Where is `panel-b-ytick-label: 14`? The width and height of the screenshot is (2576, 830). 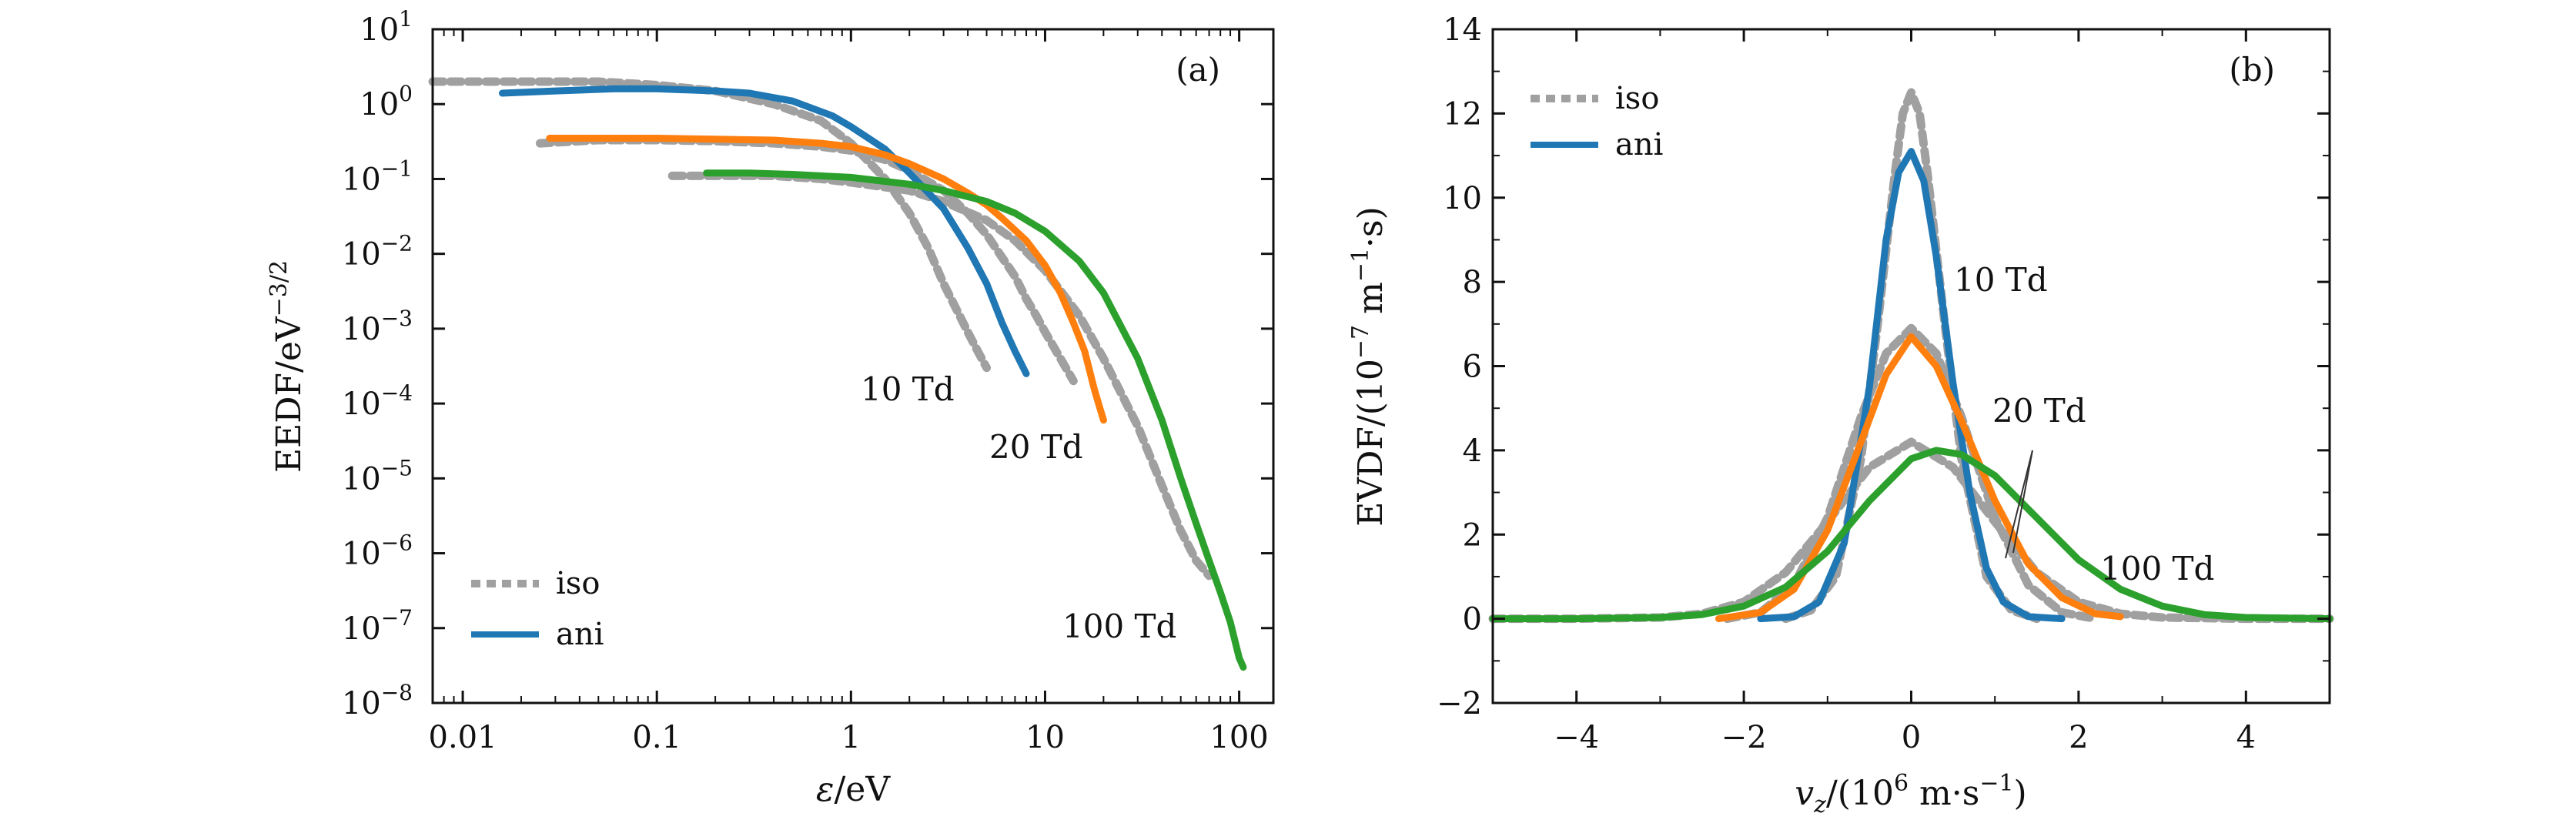 panel-b-ytick-label: 14 is located at coordinates (1463, 30).